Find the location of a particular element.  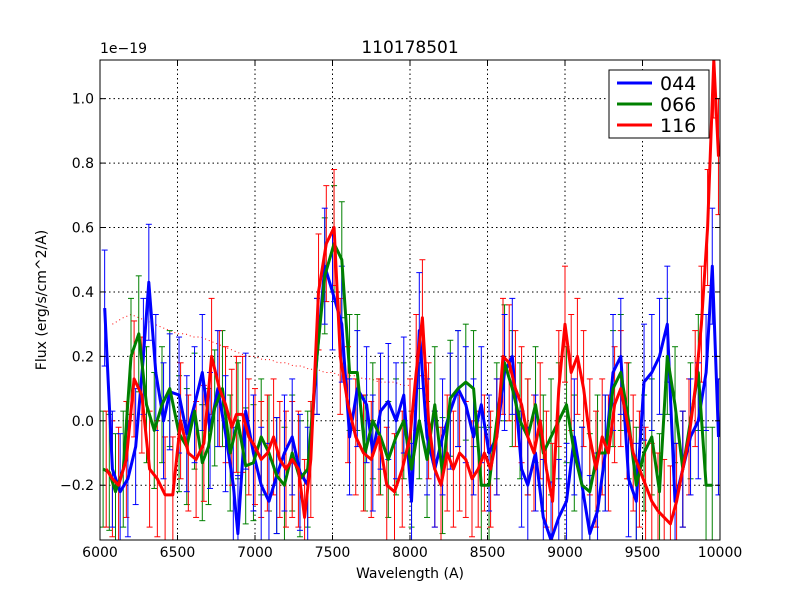

legend-label-044: 044 is located at coordinates (678, 84).